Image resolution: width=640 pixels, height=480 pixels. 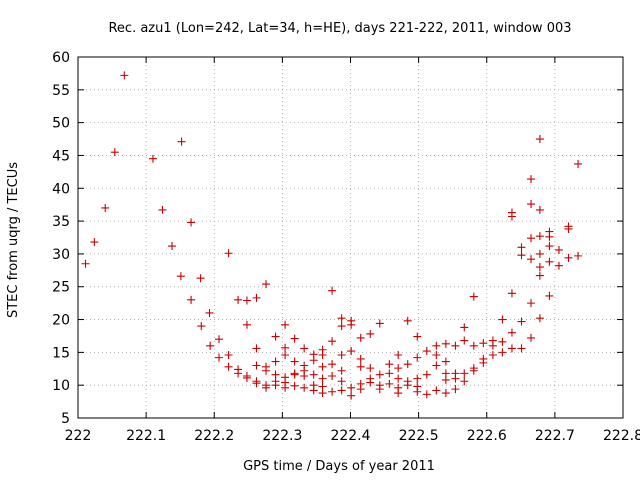 What do you see at coordinates (487, 436) in the screenshot?
I see `x-tick-label: 222.6` at bounding box center [487, 436].